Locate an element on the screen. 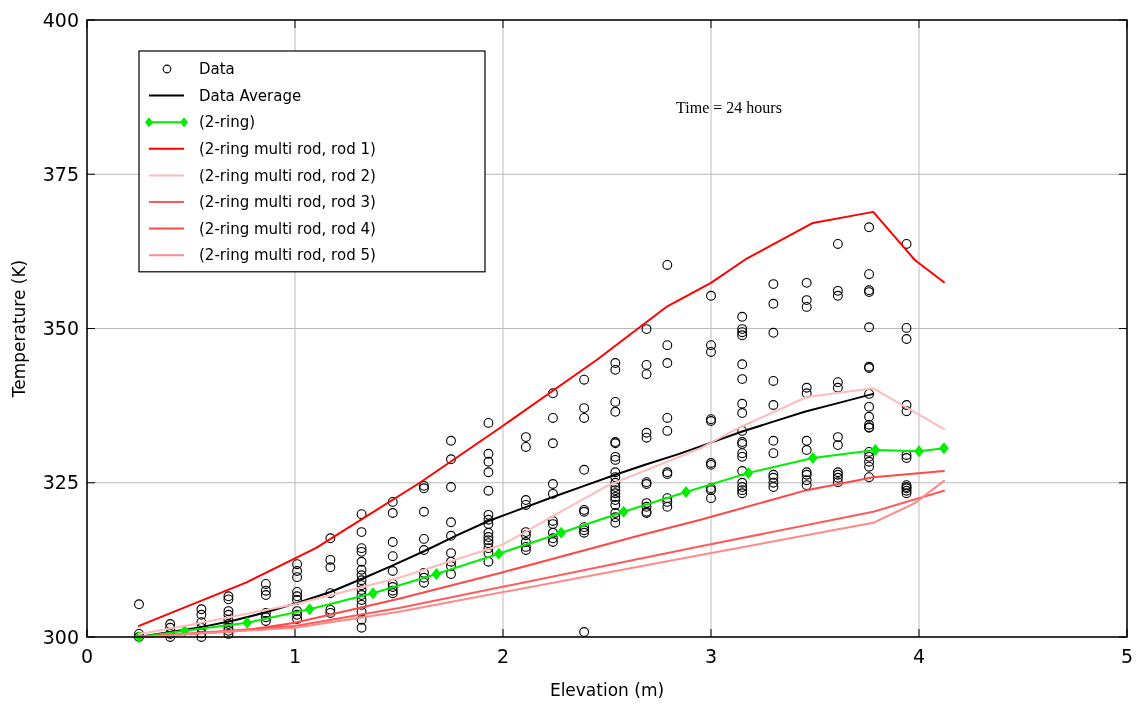 The height and width of the screenshot is (704, 1138). y-tick-label: 400 is located at coordinates (60, 19).